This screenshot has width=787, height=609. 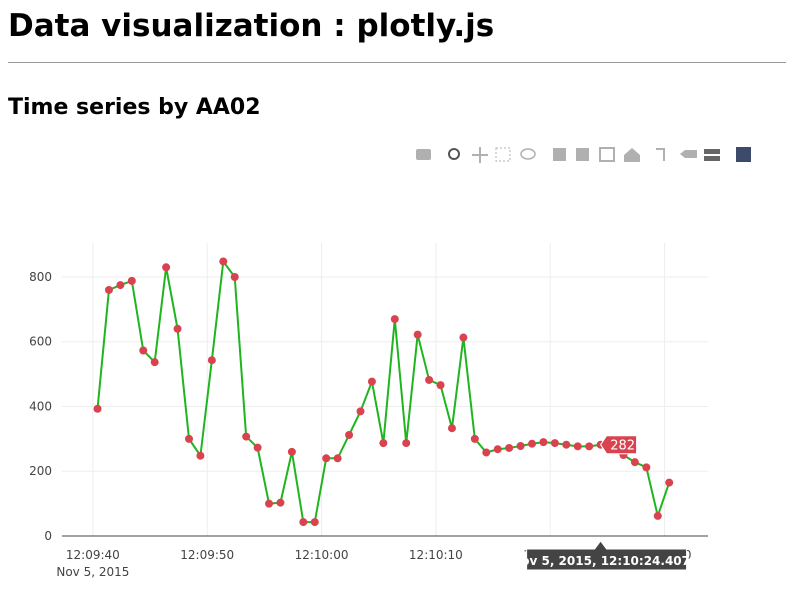 I want to click on autoscale-icon, so click(x=607, y=154).